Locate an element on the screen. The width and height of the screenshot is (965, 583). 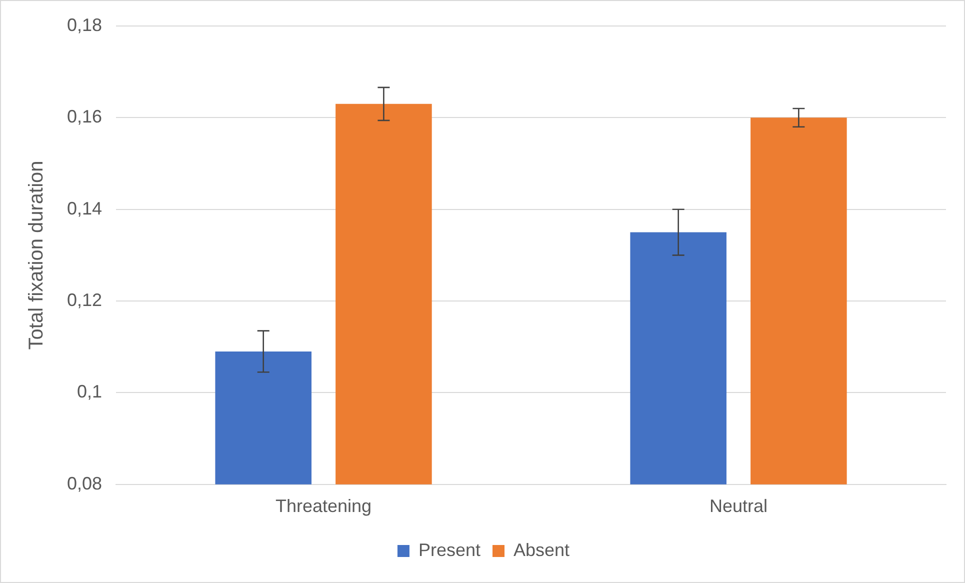
legend-label: Absent is located at coordinates (541, 550).